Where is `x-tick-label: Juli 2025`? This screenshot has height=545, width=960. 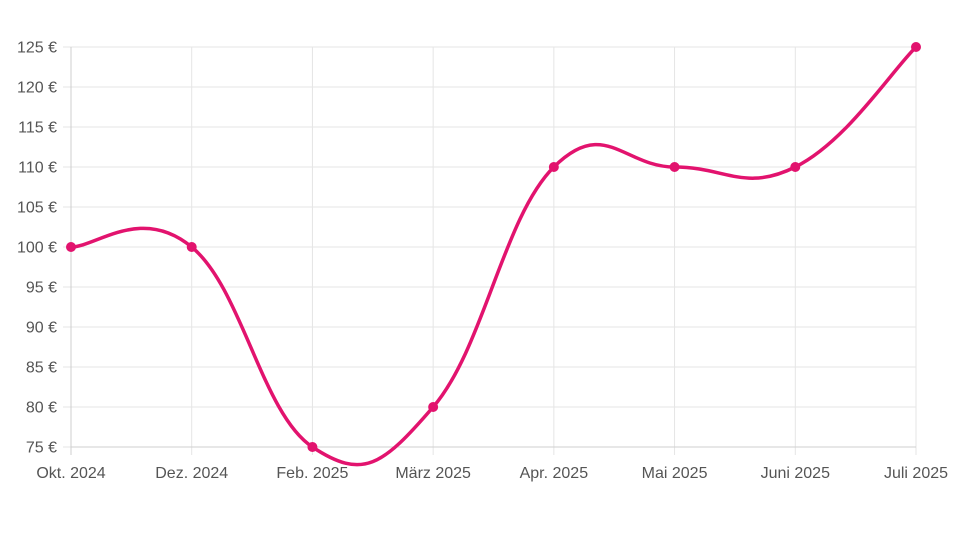
x-tick-label: Juli 2025 is located at coordinates (916, 473).